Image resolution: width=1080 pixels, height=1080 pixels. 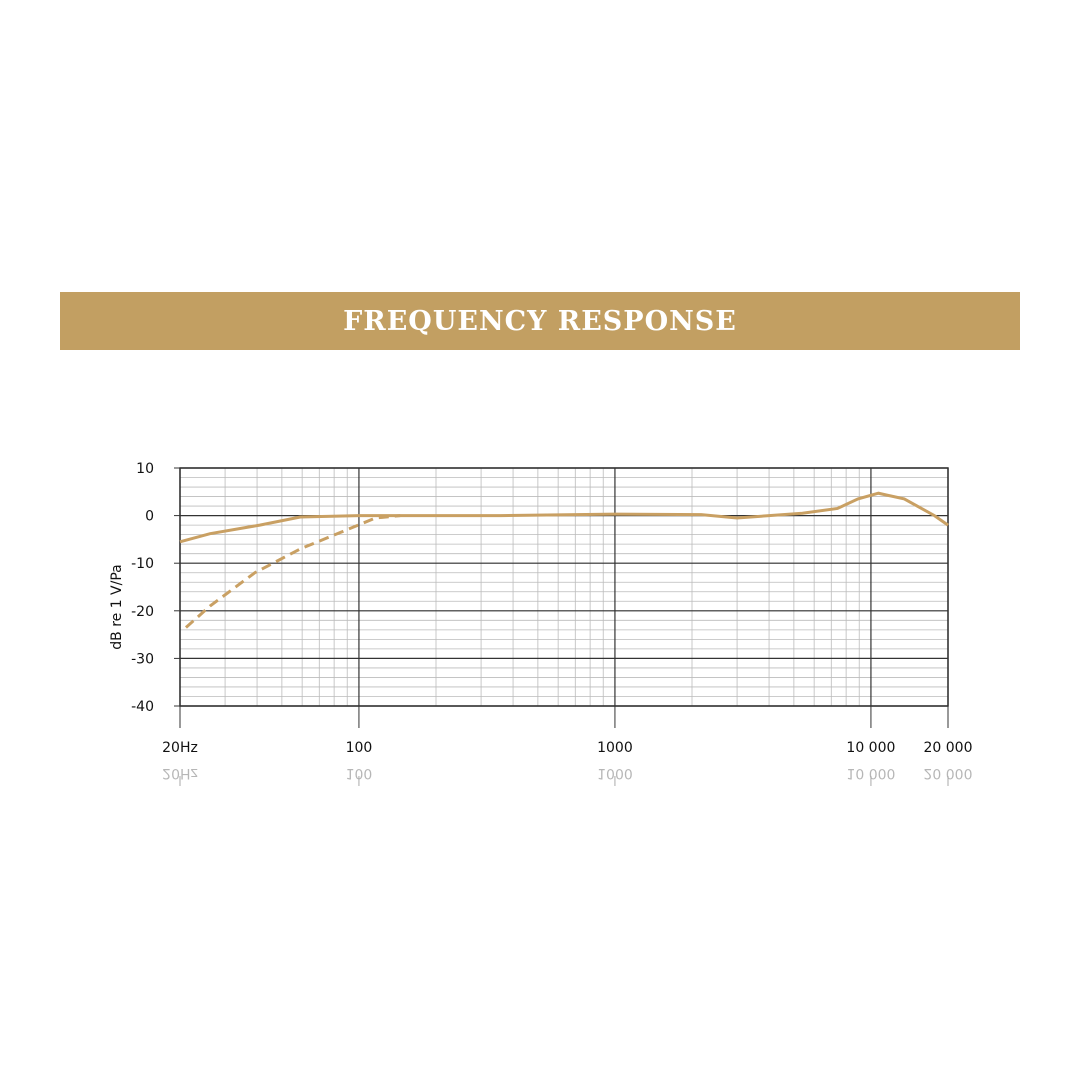 I want to click on y-tick-label: -20, so click(x=142, y=612).